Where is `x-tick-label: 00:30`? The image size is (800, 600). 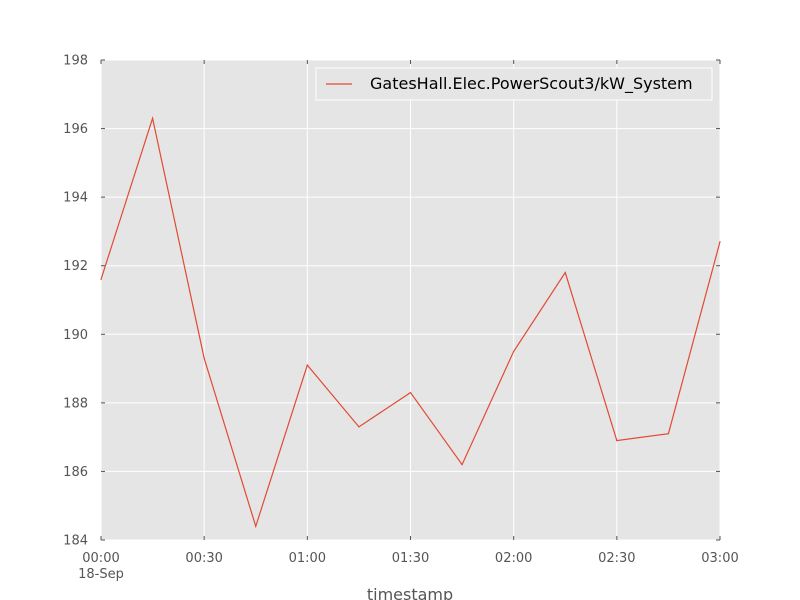 x-tick-label: 00:30 is located at coordinates (203, 558).